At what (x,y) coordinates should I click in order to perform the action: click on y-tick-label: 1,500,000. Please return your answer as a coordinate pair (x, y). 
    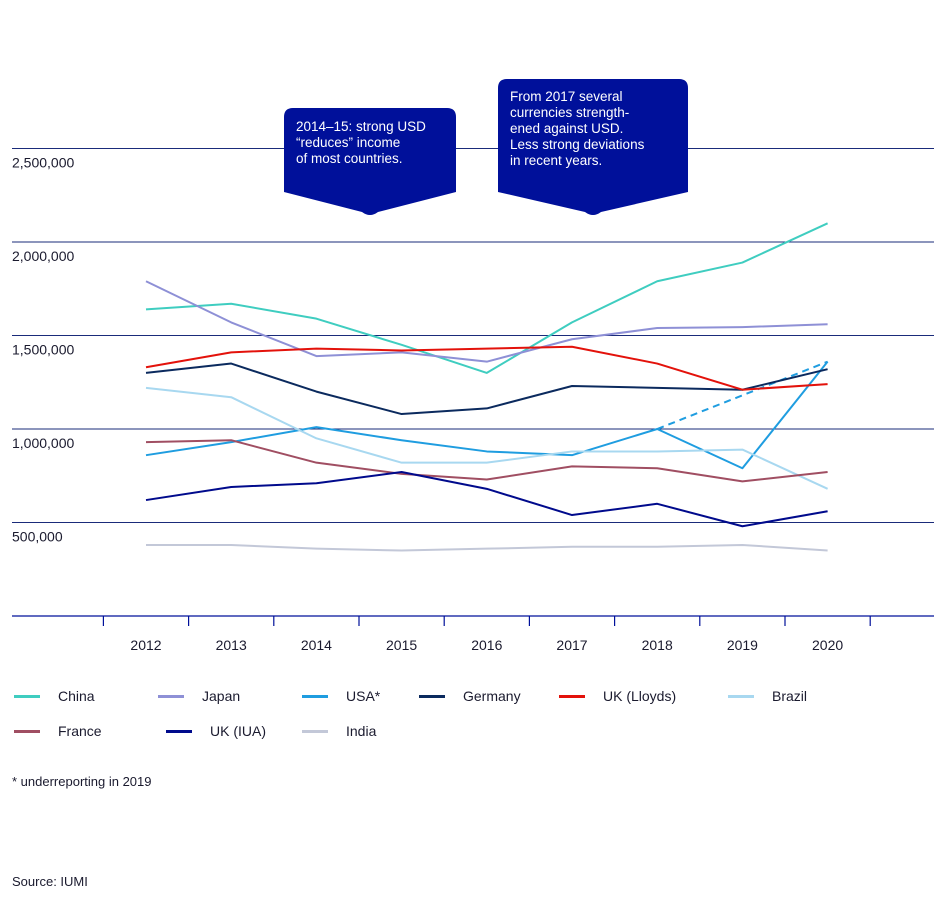
    Looking at the image, I should click on (43, 350).